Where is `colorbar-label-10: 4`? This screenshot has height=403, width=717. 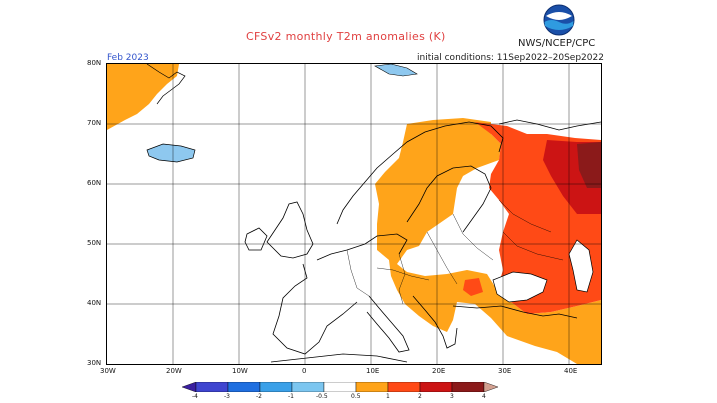
colorbar-label-10: 4 is located at coordinates (484, 396).